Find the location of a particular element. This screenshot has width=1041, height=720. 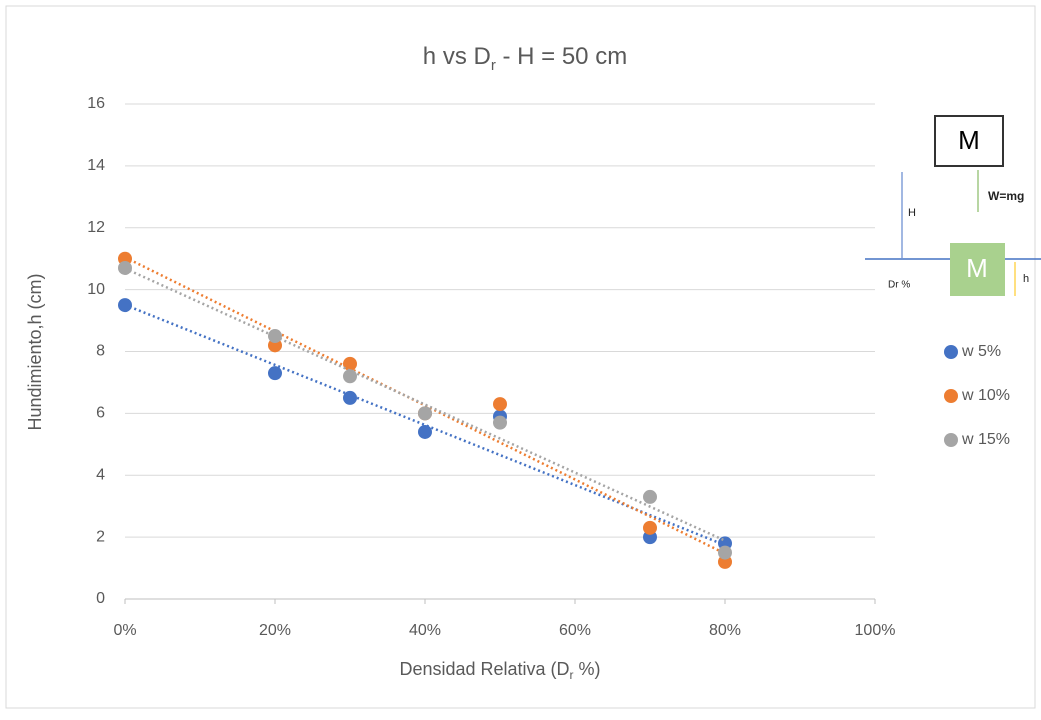

title-sub: r is located at coordinates (493, 65).